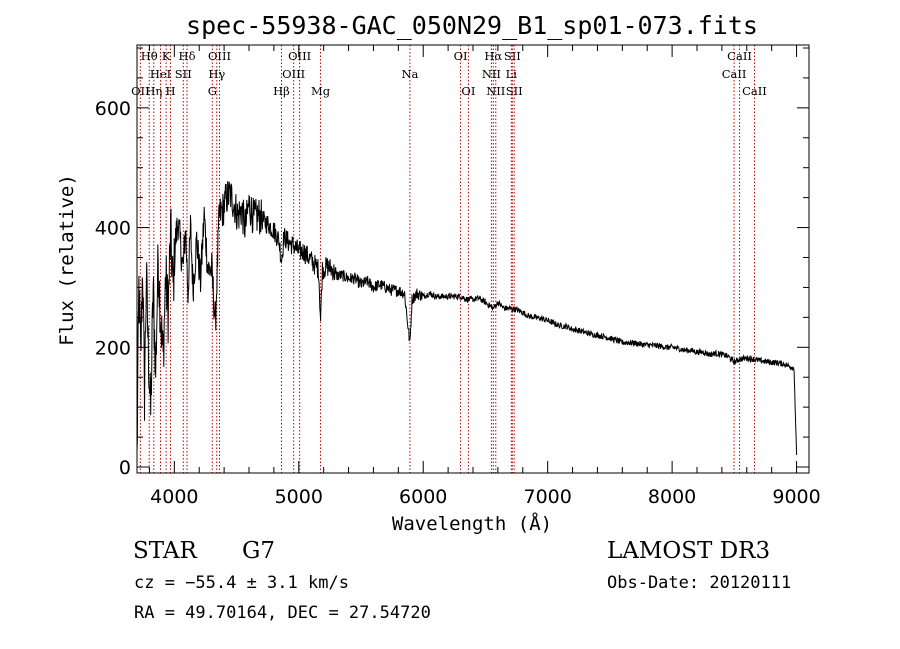  Describe the element at coordinates (140, 91) in the screenshot. I see `spectral-line-label: OII` at that location.